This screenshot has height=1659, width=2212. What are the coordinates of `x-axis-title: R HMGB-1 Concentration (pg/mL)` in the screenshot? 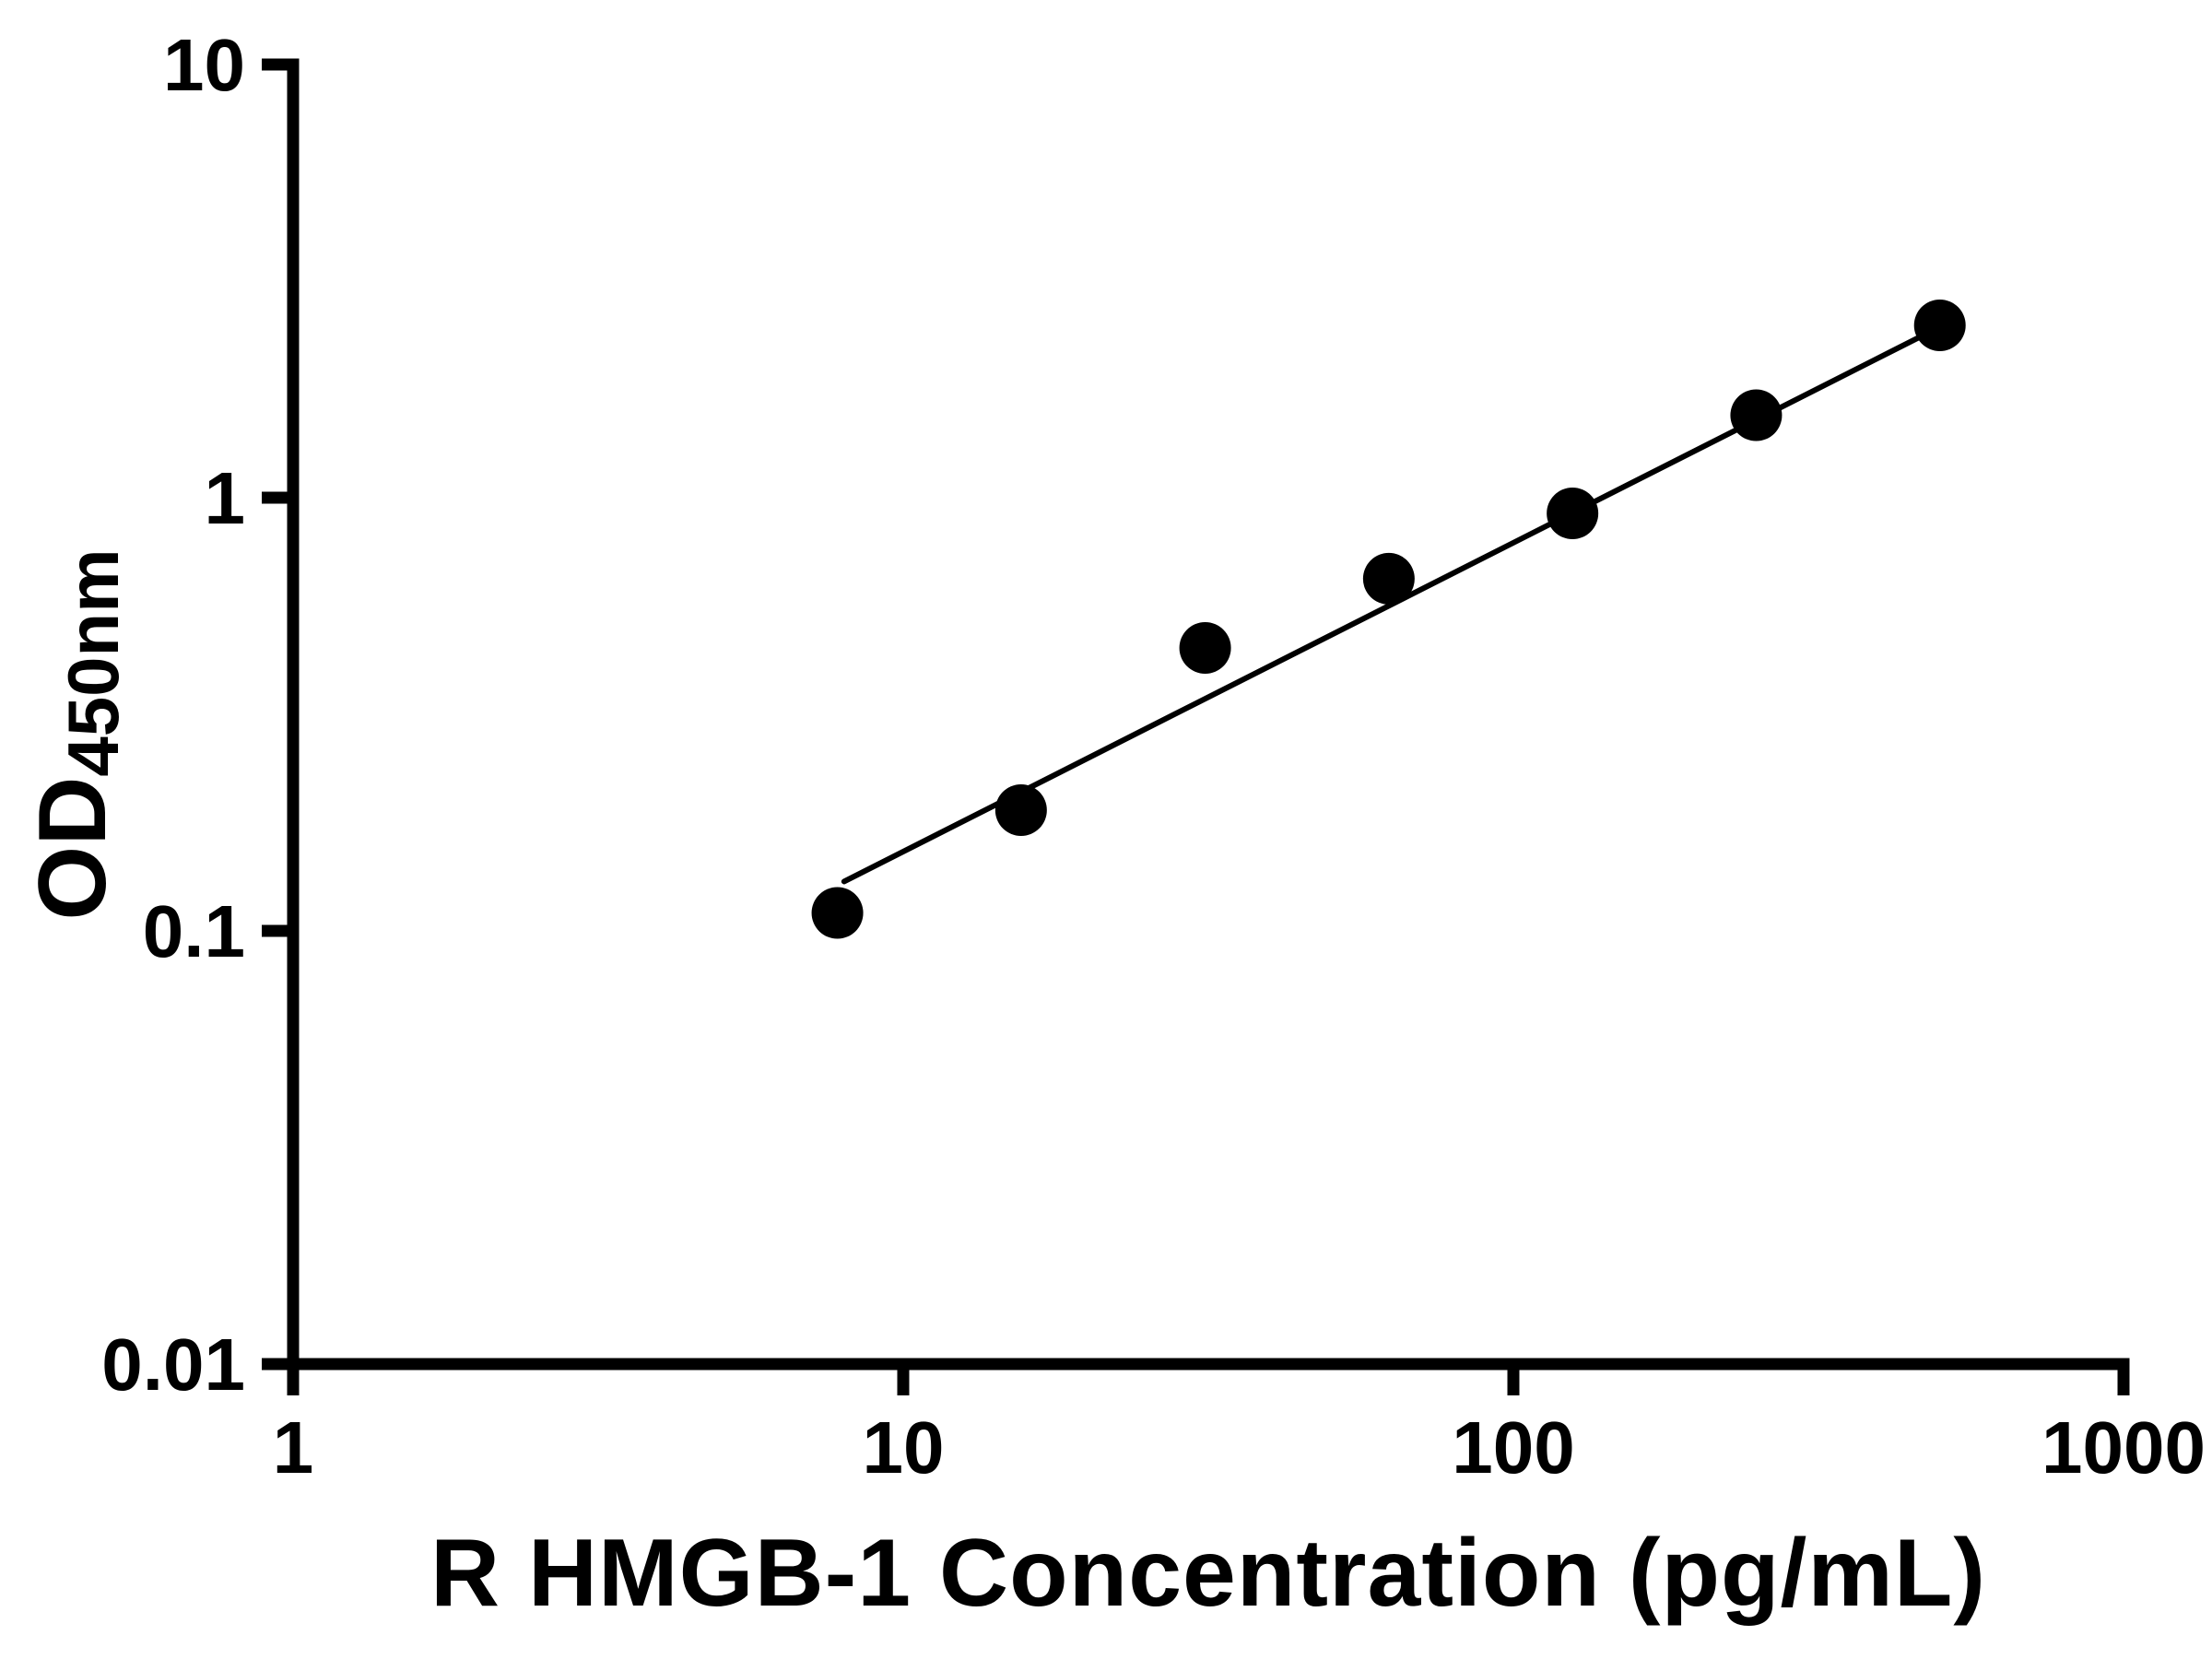 It's located at (1208, 1573).